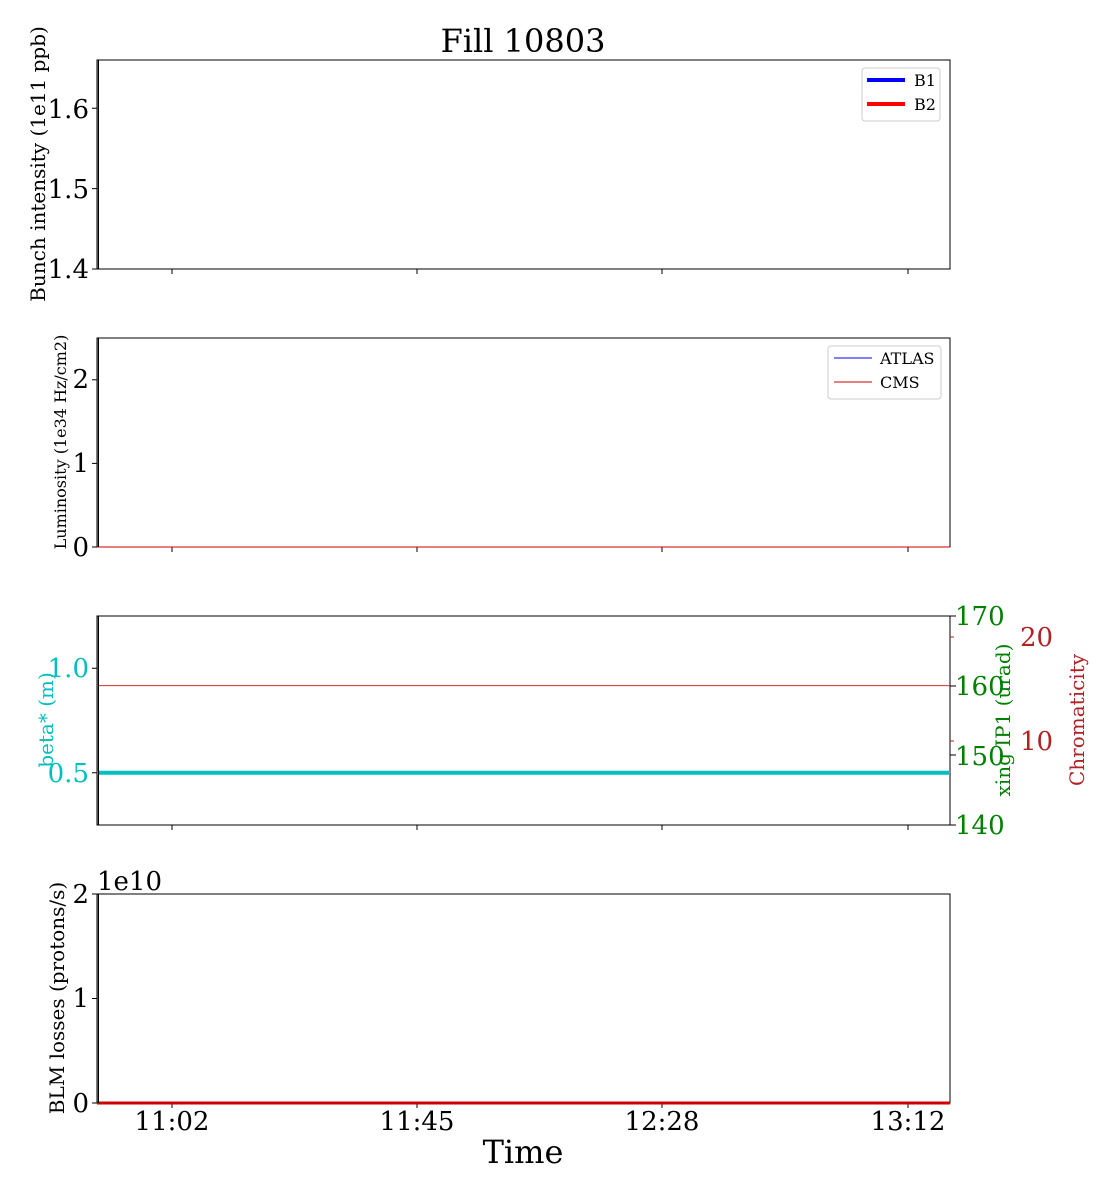 This screenshot has width=1120, height=1200. I want to click on legend-label-cms: CMS, so click(900, 382).